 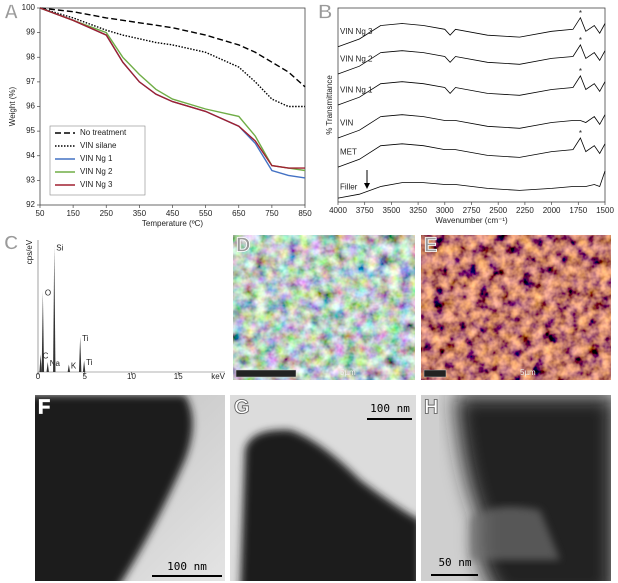 I want to click on y-tick-label: 93, so click(x=30, y=179).